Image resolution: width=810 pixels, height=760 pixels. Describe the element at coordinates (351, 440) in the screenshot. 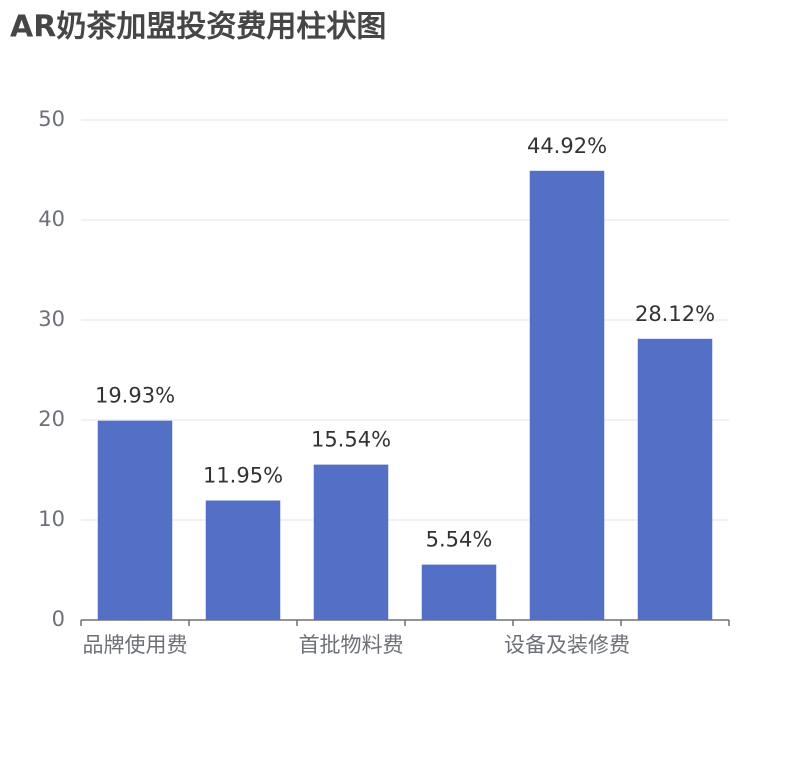

I see `value-label: 15.54%` at that location.